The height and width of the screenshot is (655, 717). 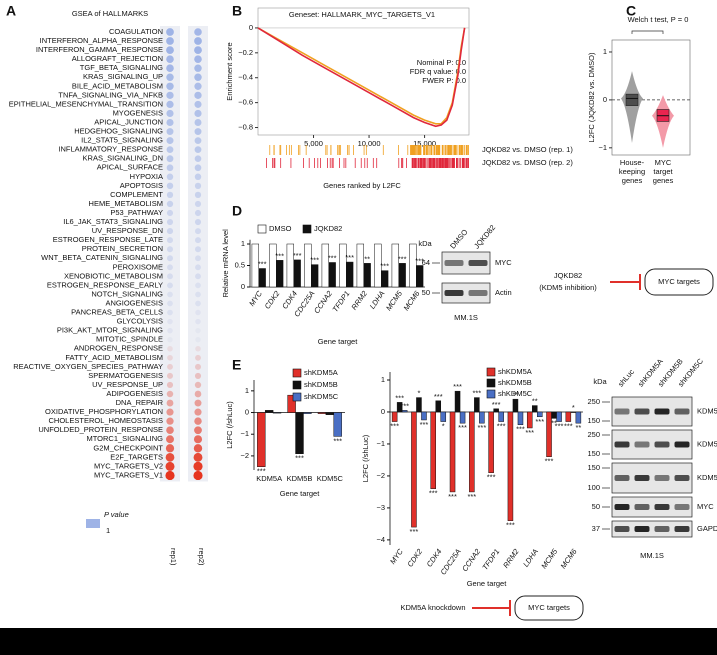 I want to click on cell-line: MM.1S, so click(x=652, y=555).